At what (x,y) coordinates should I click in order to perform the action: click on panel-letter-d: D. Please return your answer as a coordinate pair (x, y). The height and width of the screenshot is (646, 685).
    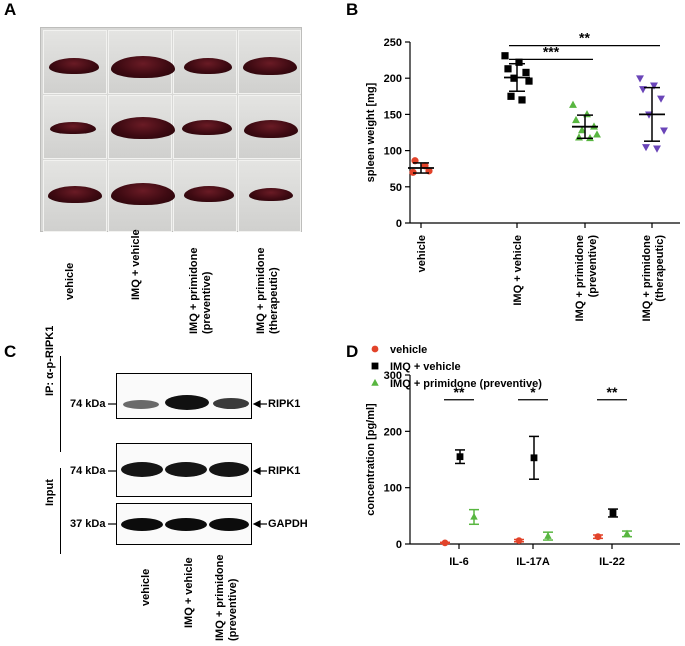
    Looking at the image, I should click on (352, 351).